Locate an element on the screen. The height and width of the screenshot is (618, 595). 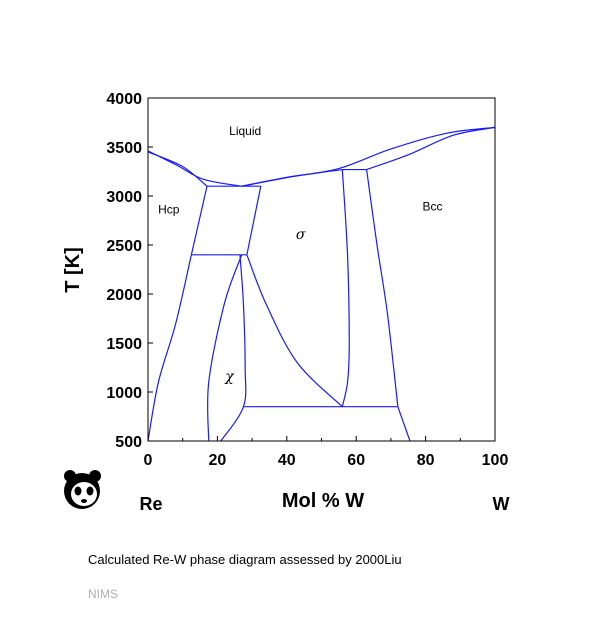
left-end-label: Re is located at coordinates (150, 504).